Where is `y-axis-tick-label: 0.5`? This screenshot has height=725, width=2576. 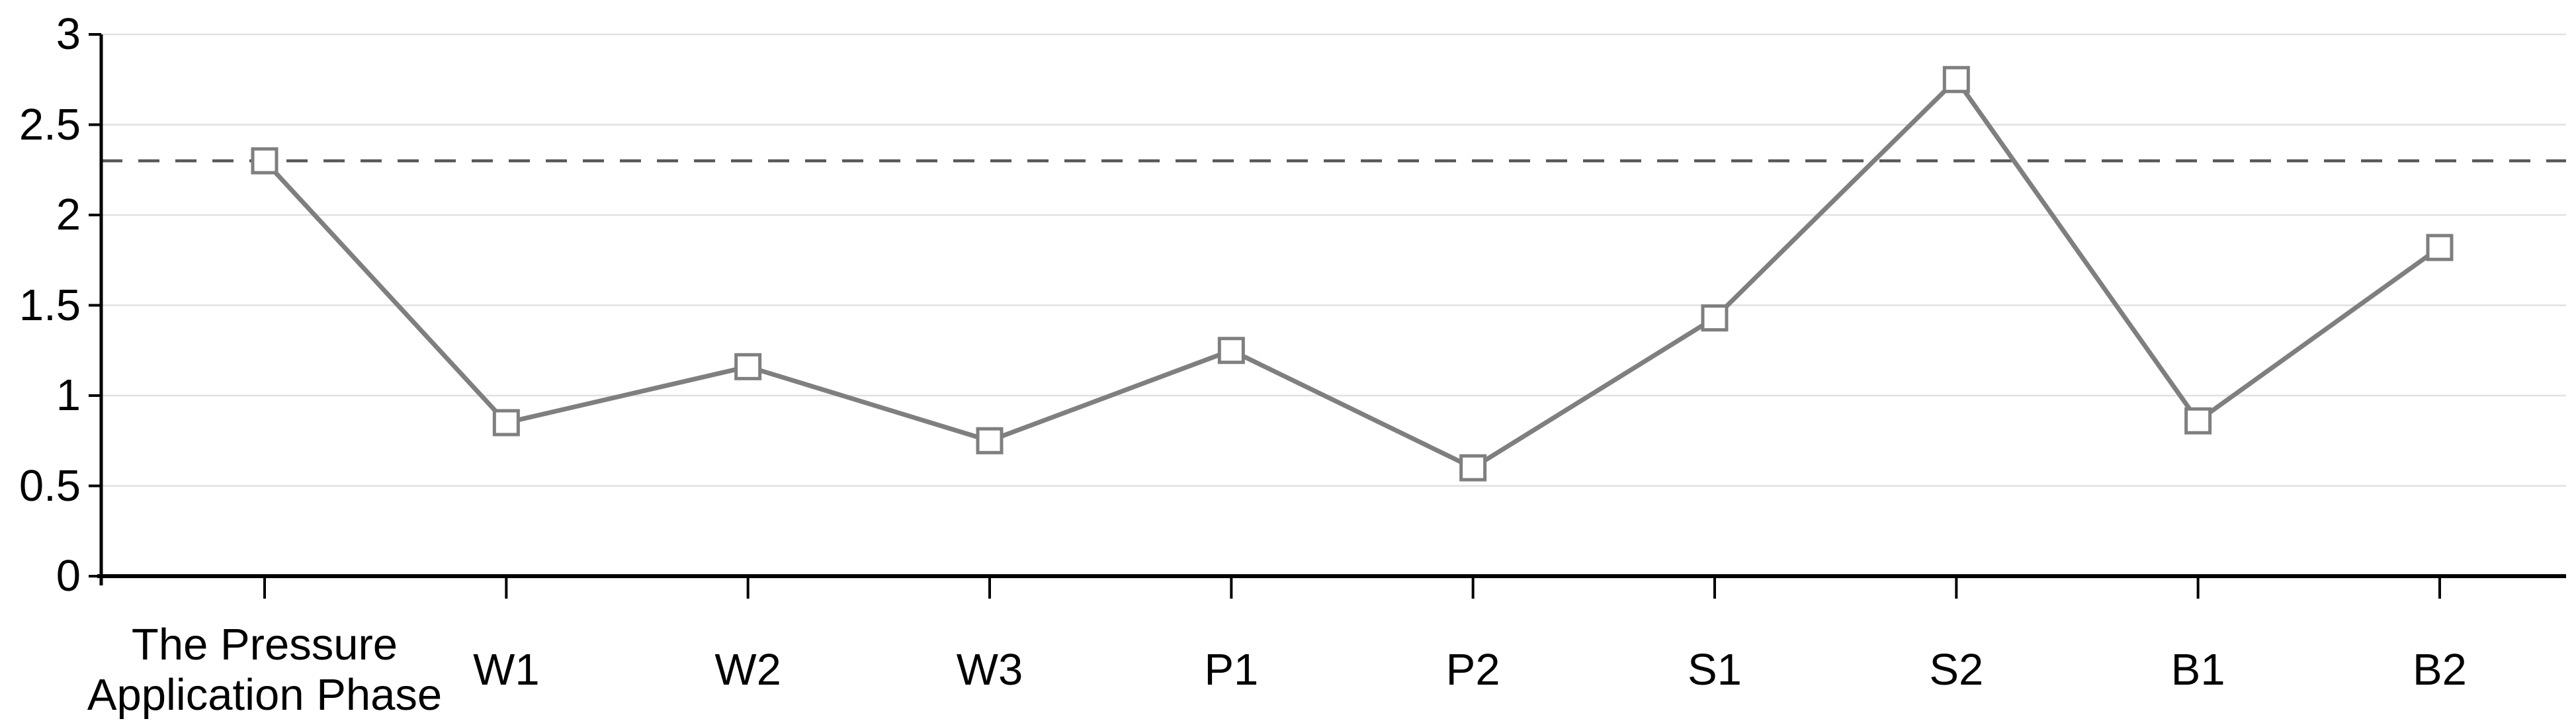
y-axis-tick-label: 0.5 is located at coordinates (50, 485).